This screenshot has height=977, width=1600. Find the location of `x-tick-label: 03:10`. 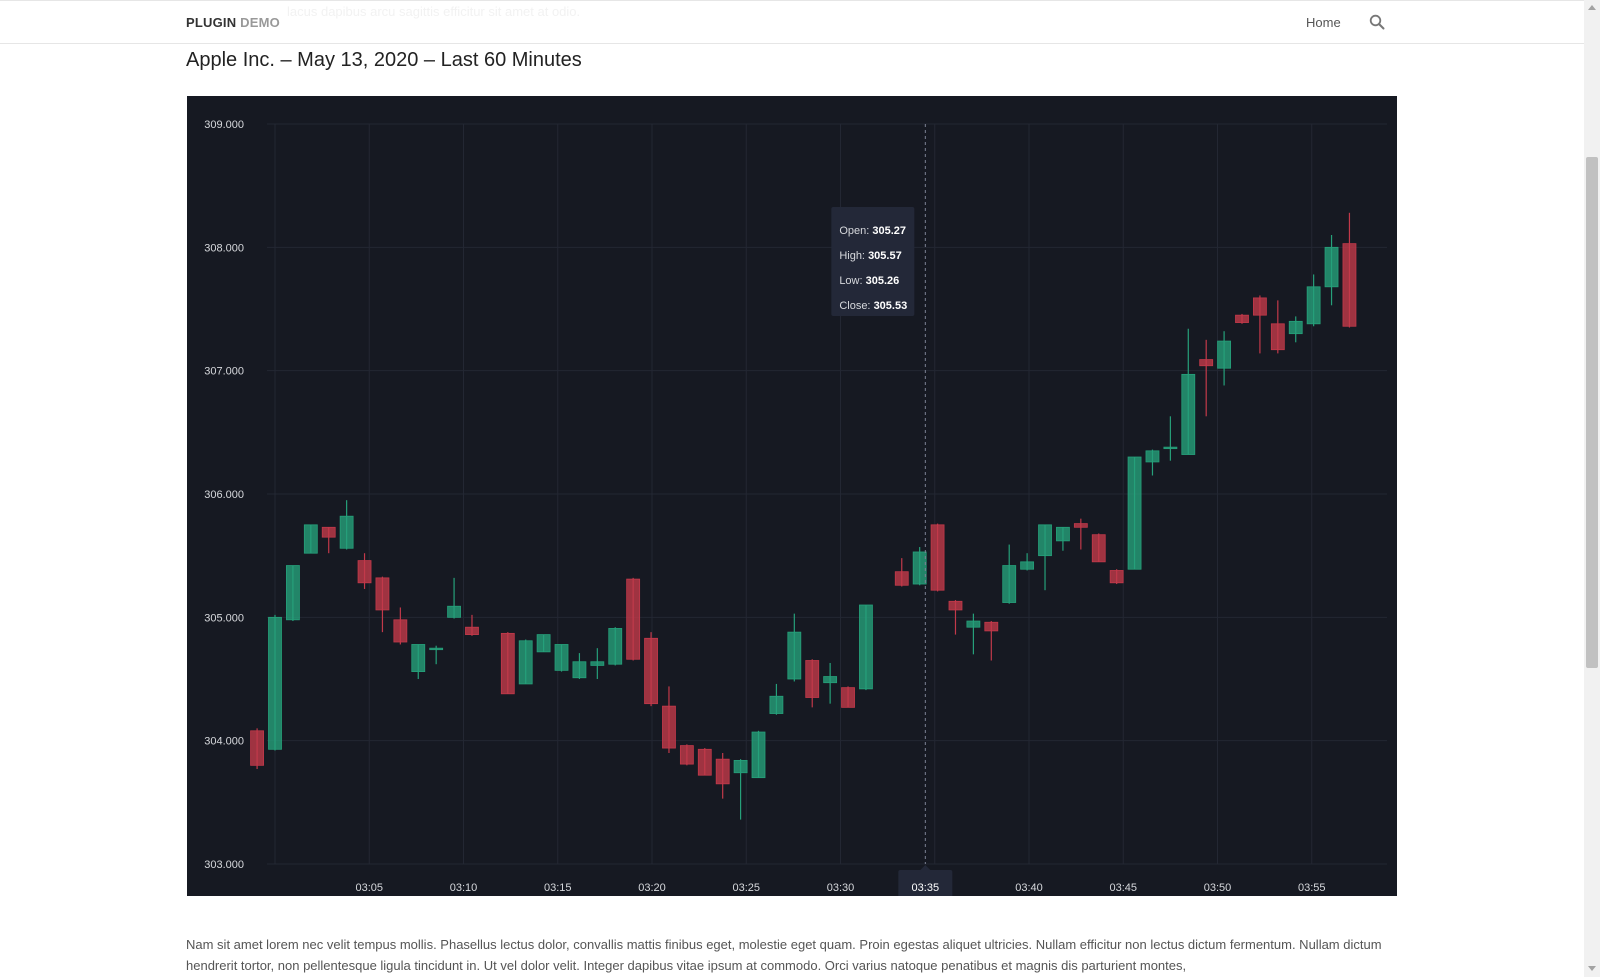

x-tick-label: 03:10 is located at coordinates (464, 888).